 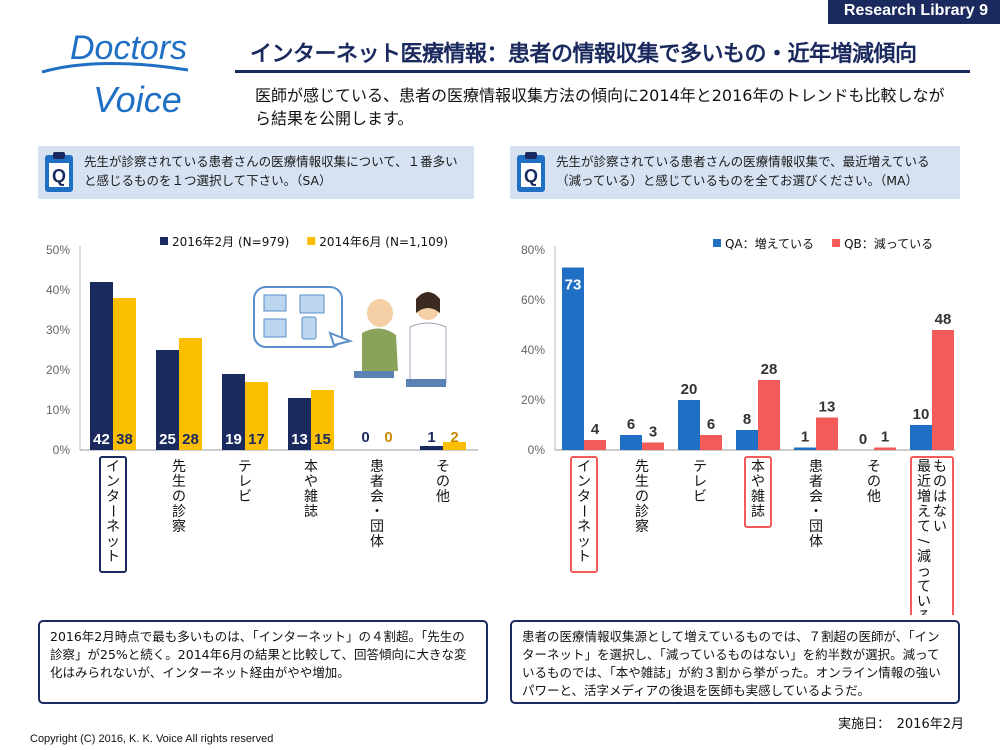 What do you see at coordinates (924, 556) in the screenshot?
I see `category-label-char: 減` at bounding box center [924, 556].